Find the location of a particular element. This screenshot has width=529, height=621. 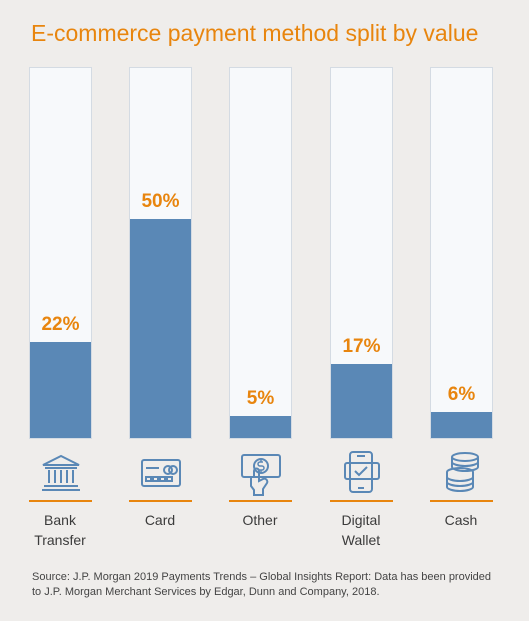

data-label: 6% is located at coordinates (461, 394).